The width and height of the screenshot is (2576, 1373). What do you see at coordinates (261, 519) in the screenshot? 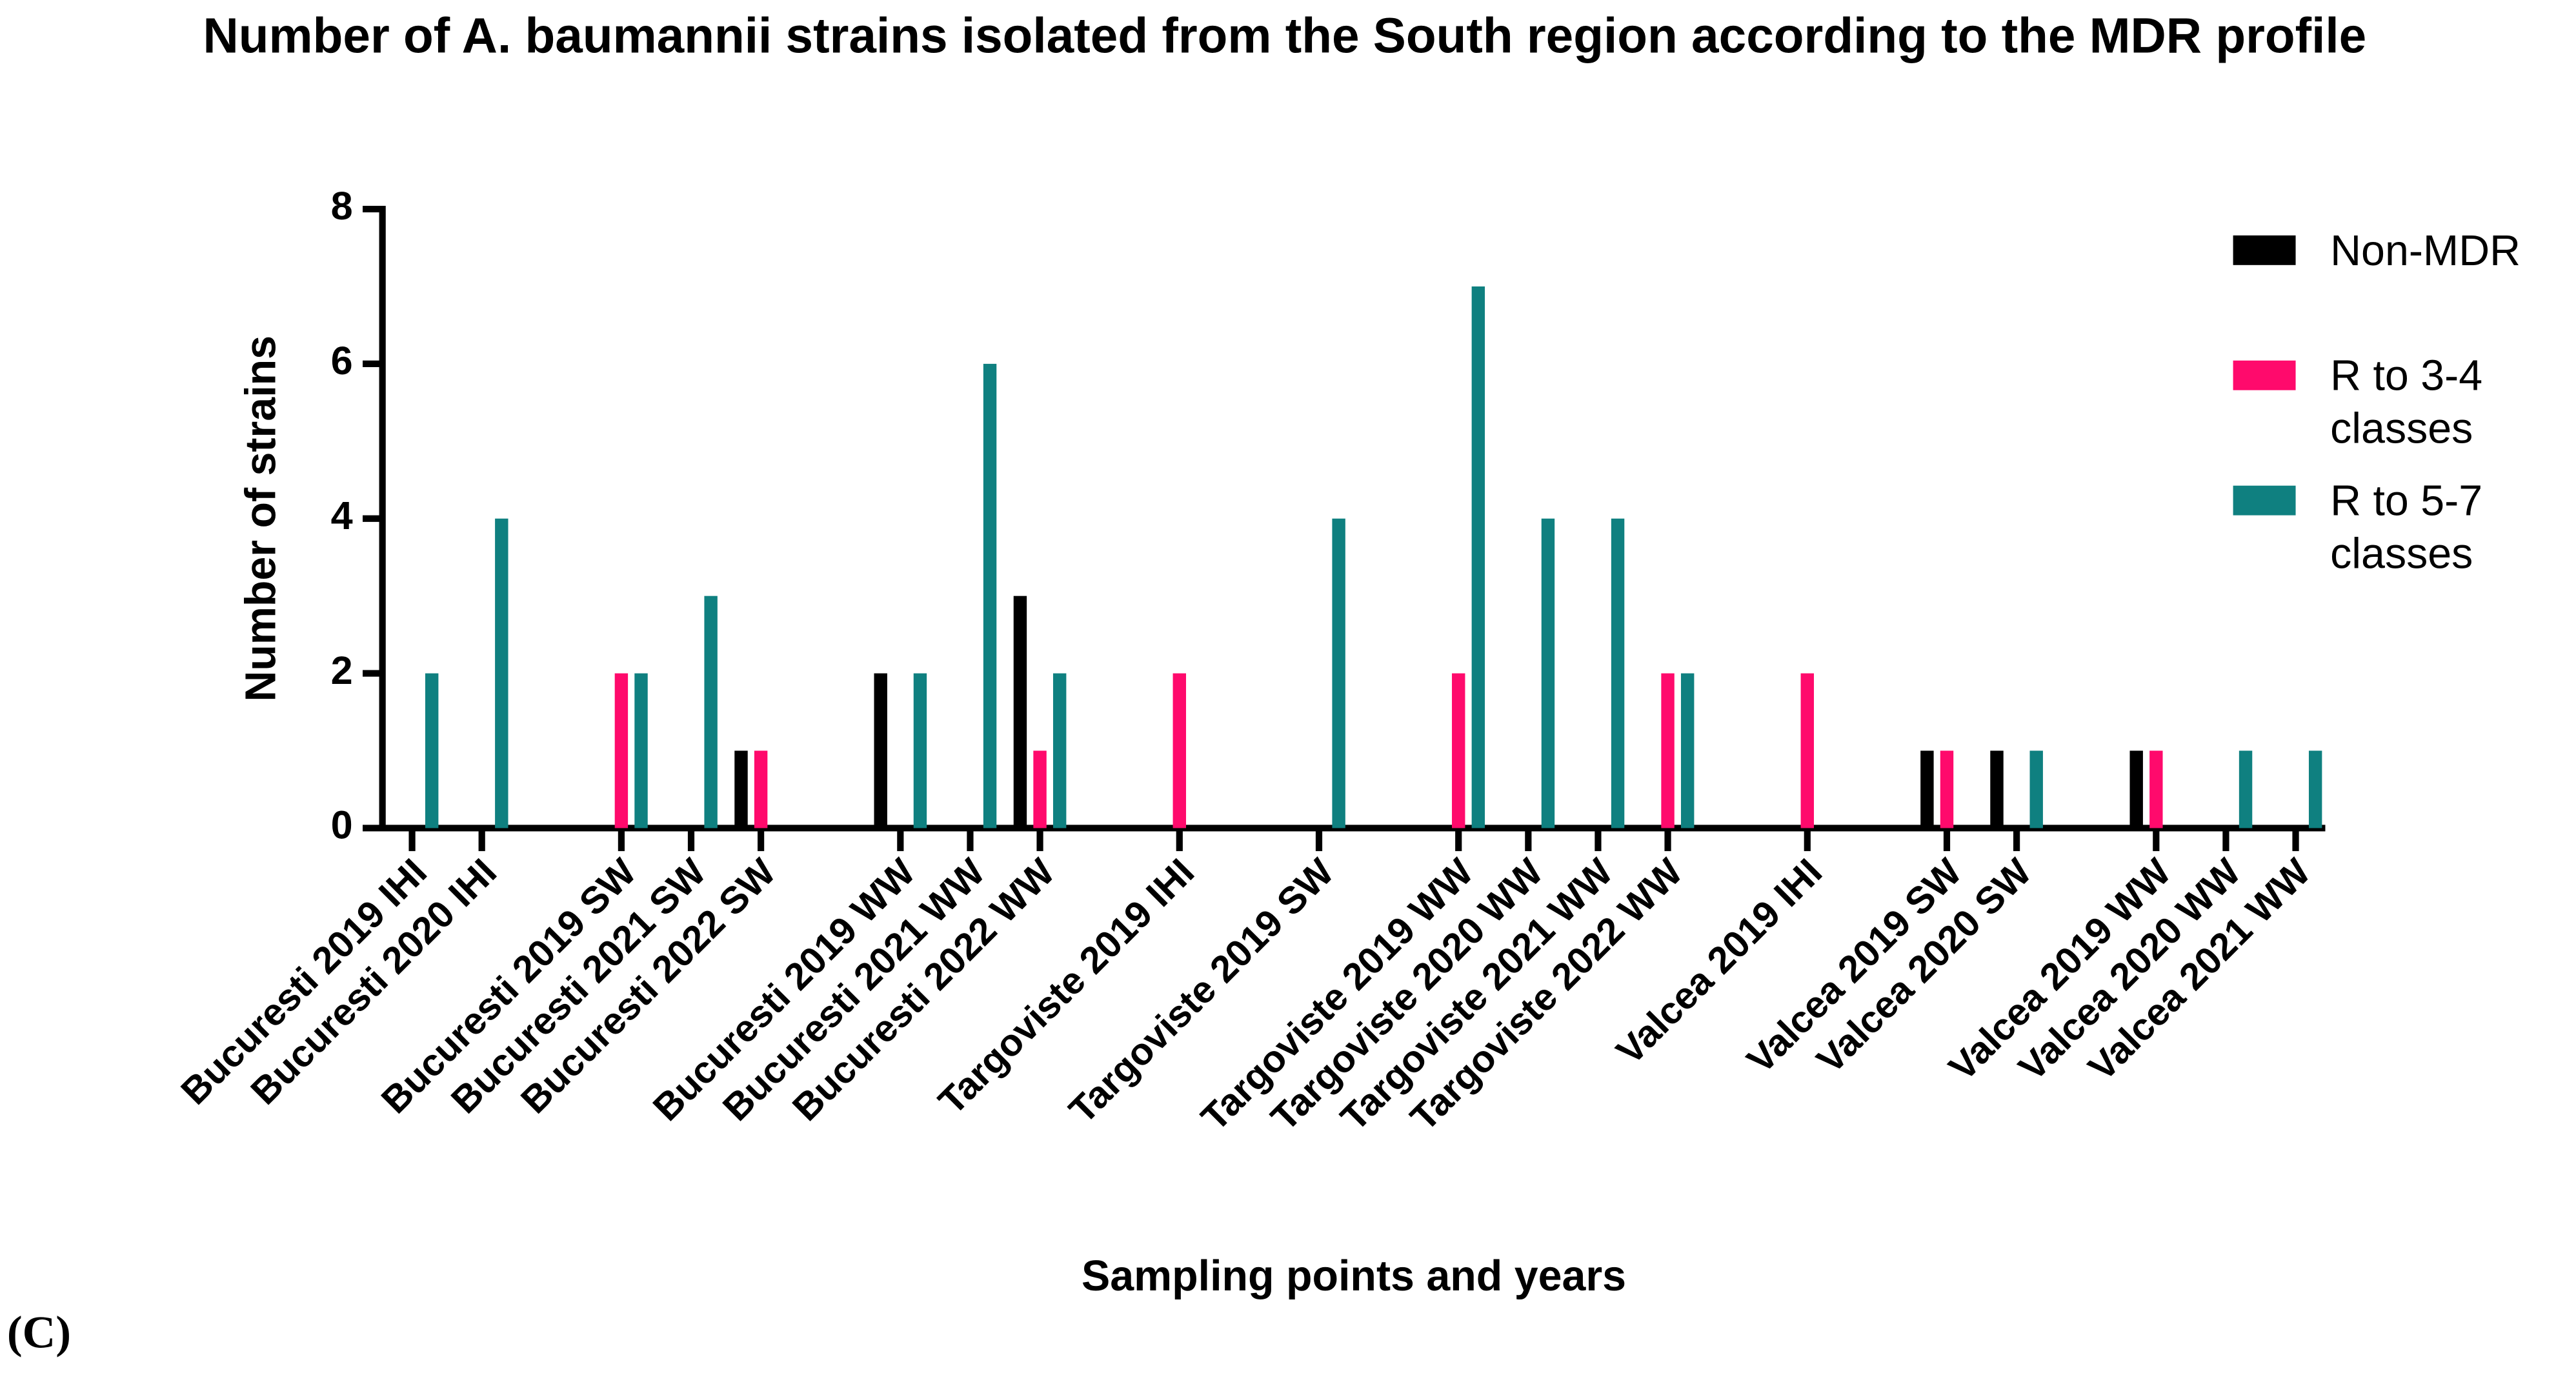
I see `y-axis-label: Number of strains` at bounding box center [261, 519].